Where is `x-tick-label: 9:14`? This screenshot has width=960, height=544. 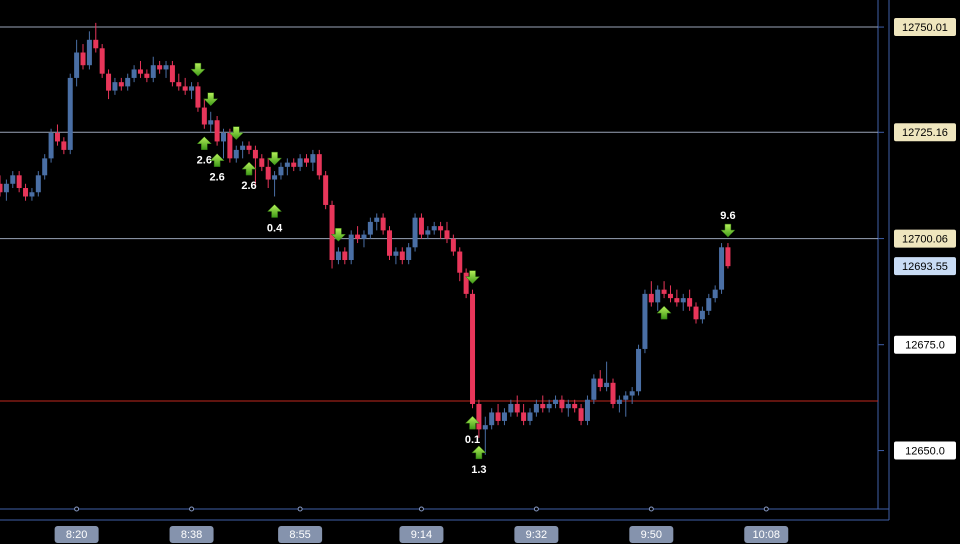 x-tick-label: 9:14 is located at coordinates (421, 535).